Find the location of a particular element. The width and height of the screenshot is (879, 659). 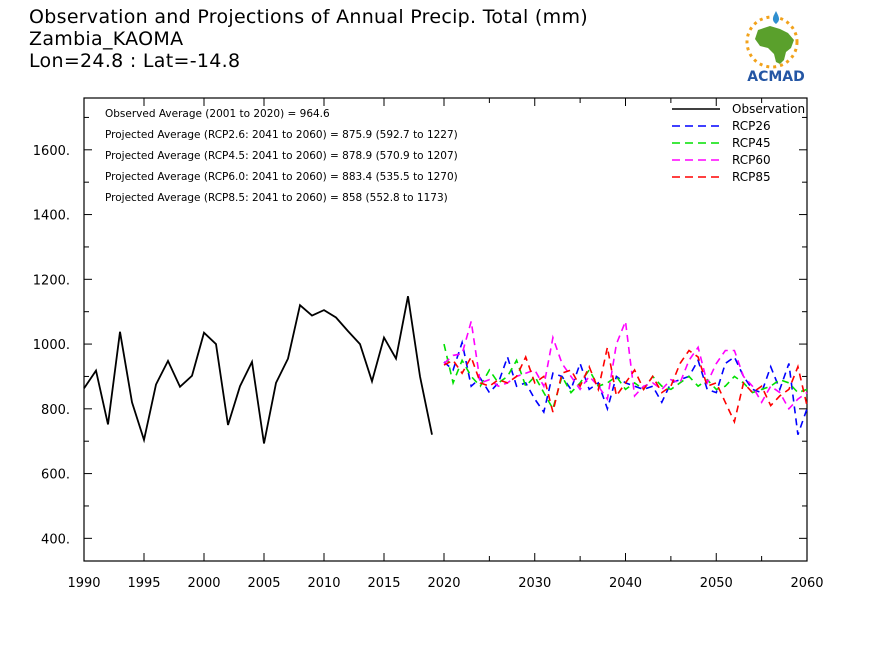

y-tick-label: 800. is located at coordinates (55, 410).